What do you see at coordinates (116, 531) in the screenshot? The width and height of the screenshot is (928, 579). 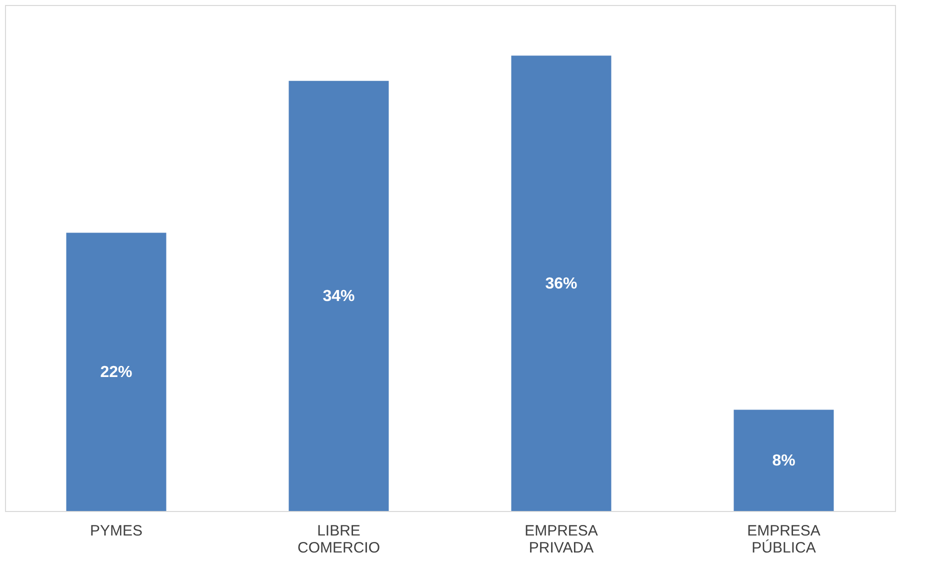 I see `x-tick-label: PYMES` at bounding box center [116, 531].